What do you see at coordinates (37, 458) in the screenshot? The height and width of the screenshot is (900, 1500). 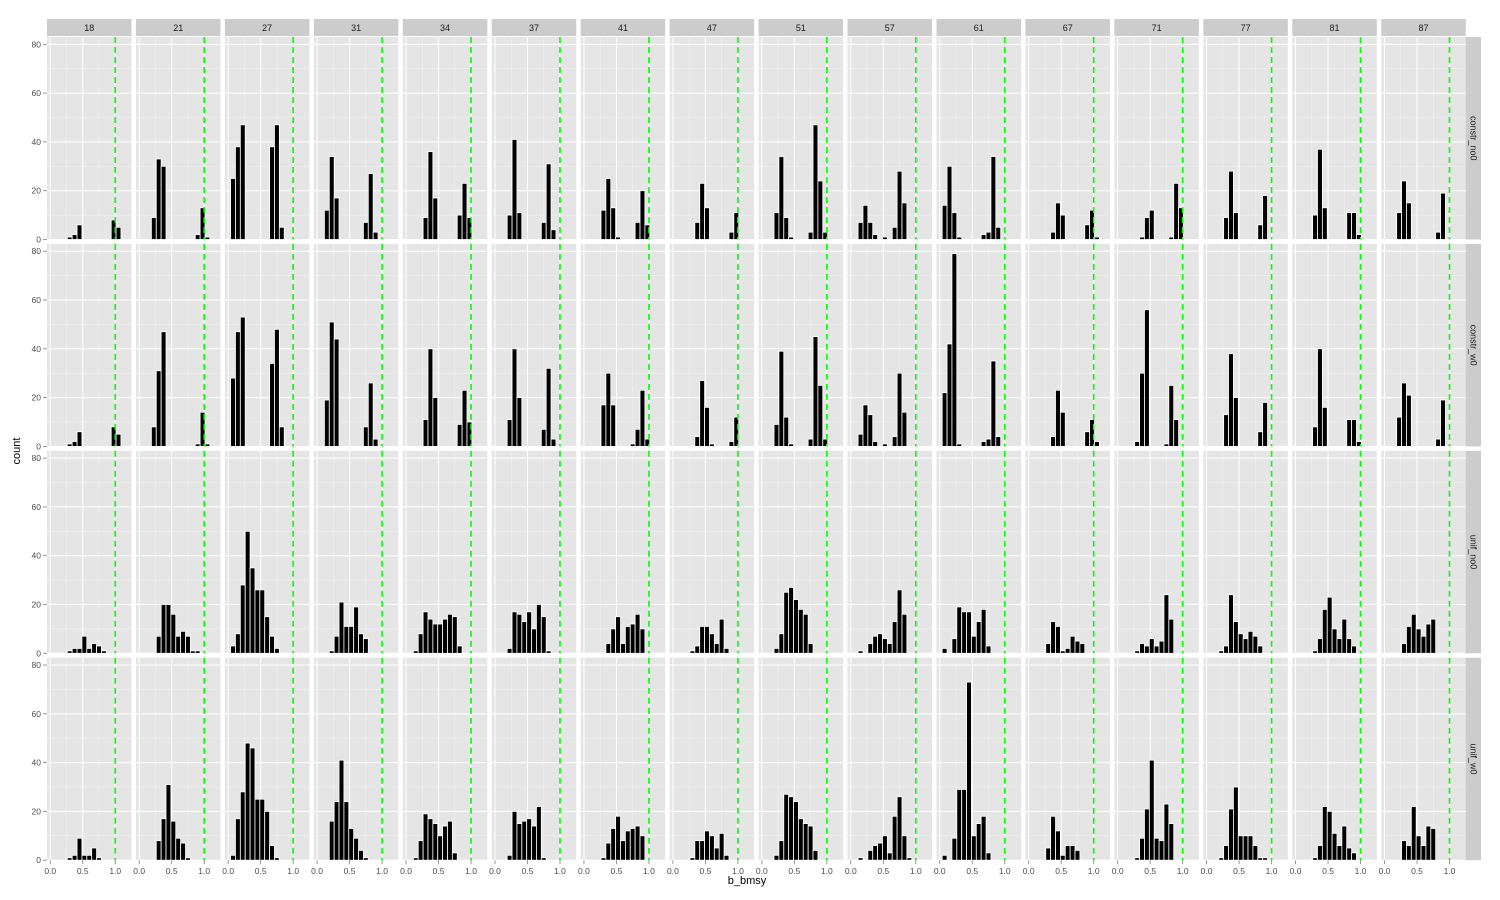 I see `y-tick-label: 80` at bounding box center [37, 458].